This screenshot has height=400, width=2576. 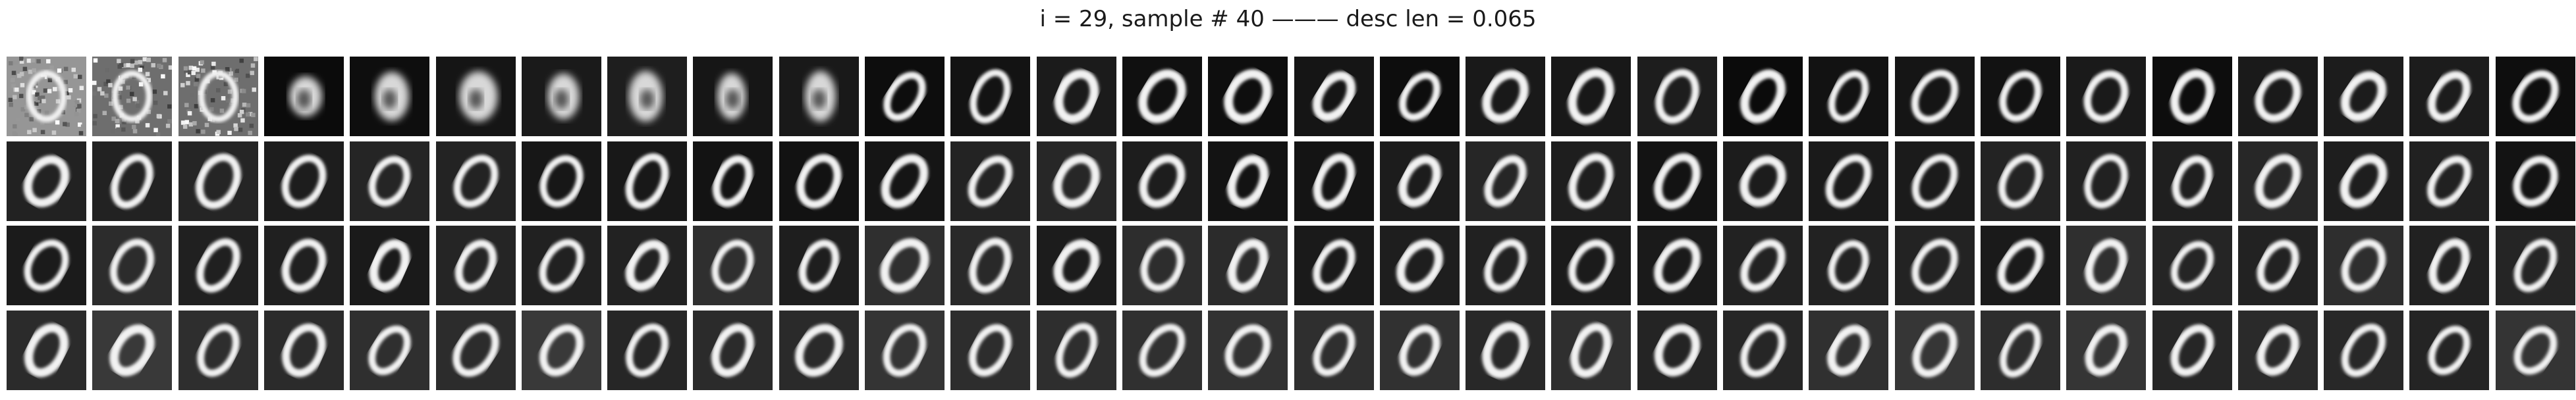 What do you see at coordinates (1288, 19) in the screenshot?
I see `figure-title: i = 29, sample # 40 ——— desc len = 0.065` at bounding box center [1288, 19].